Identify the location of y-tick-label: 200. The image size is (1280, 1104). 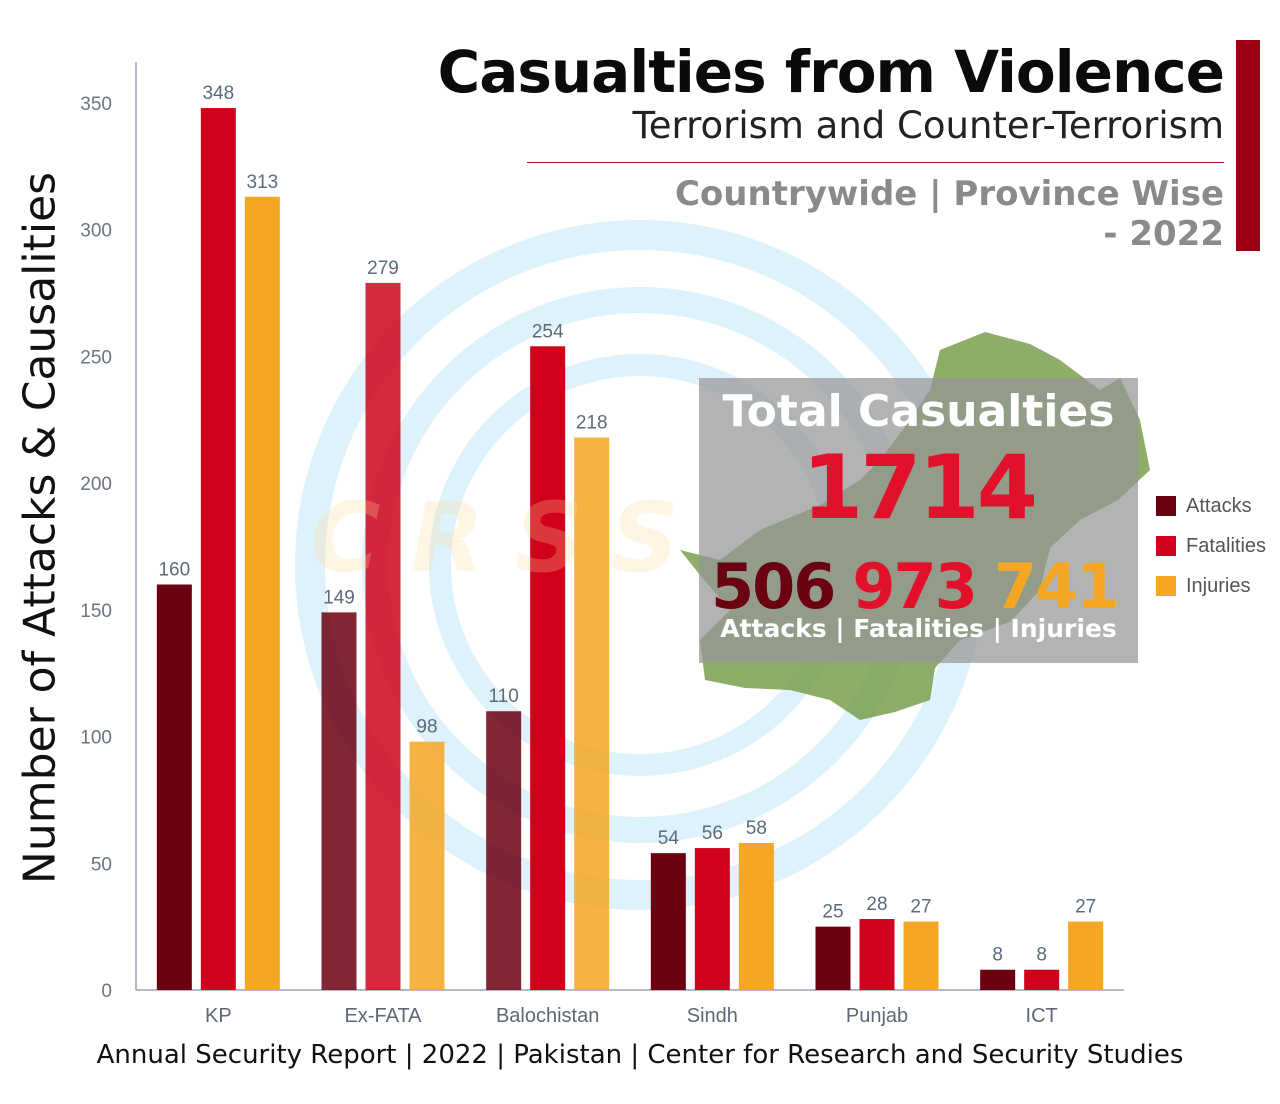
(96, 484).